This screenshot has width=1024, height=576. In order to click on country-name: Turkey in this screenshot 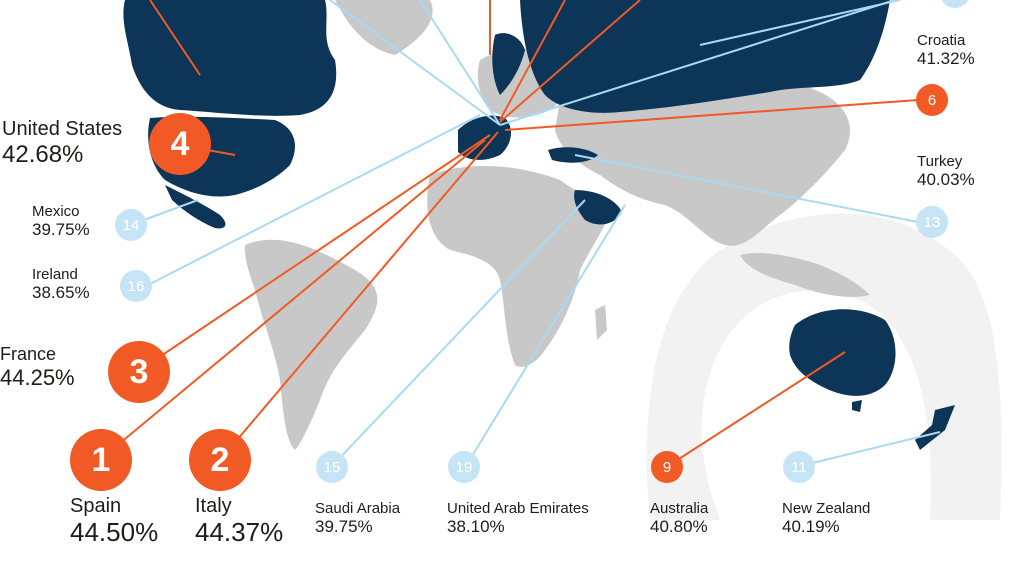, I will do `click(940, 161)`.